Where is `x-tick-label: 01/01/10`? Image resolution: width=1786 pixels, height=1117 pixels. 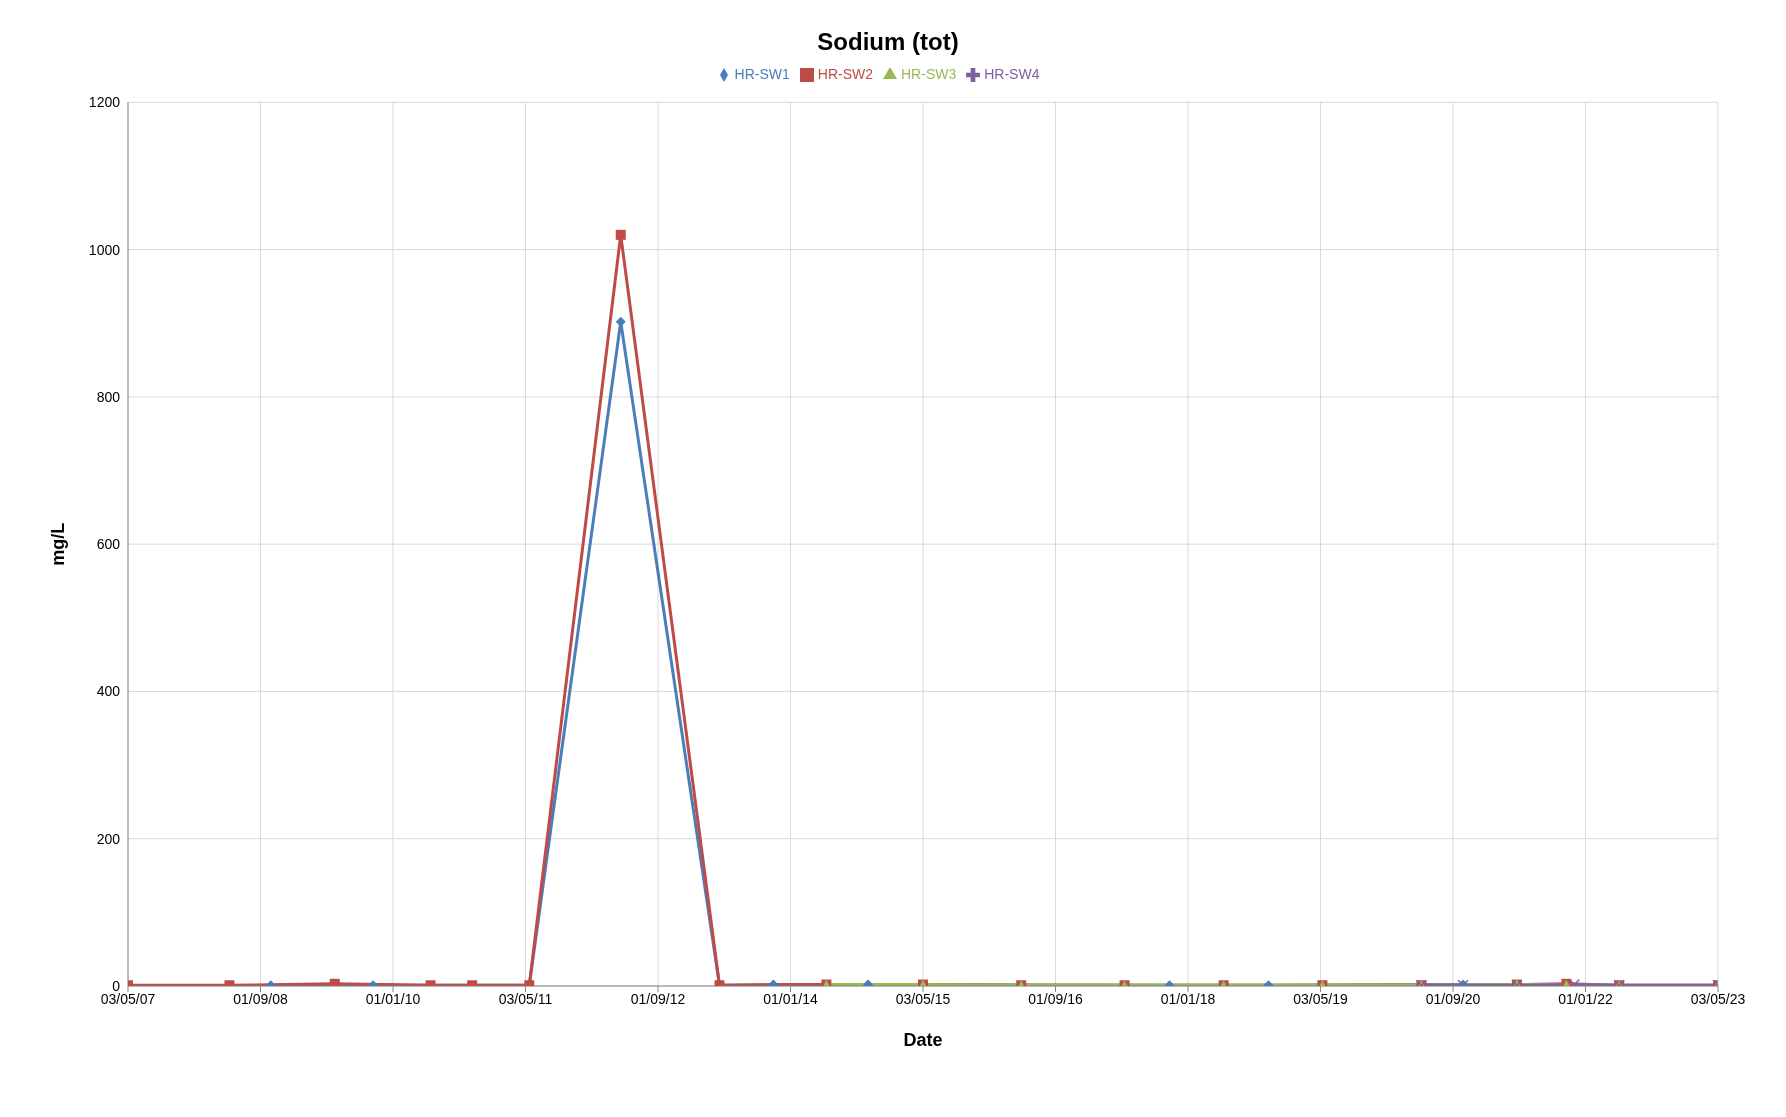
x-tick-label: 01/01/10 is located at coordinates (393, 998).